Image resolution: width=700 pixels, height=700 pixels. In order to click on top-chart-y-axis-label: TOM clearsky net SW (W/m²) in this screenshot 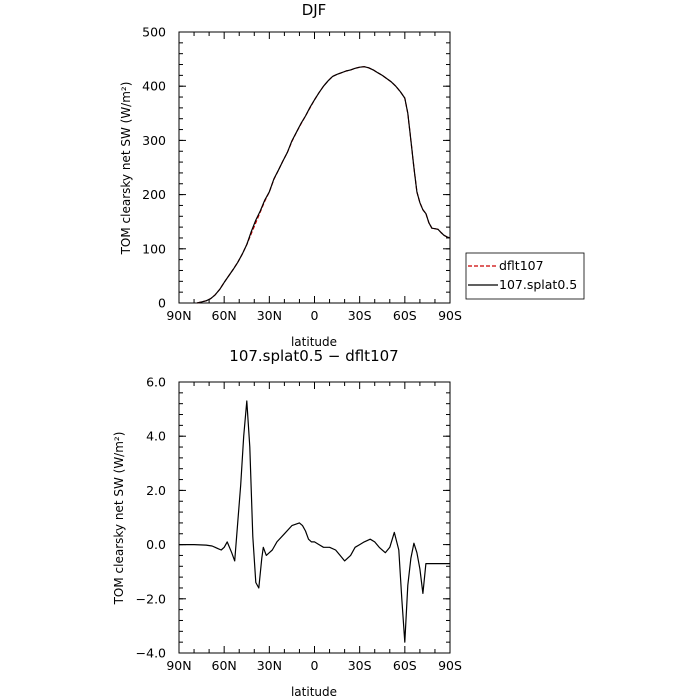, I will do `click(126, 169)`.